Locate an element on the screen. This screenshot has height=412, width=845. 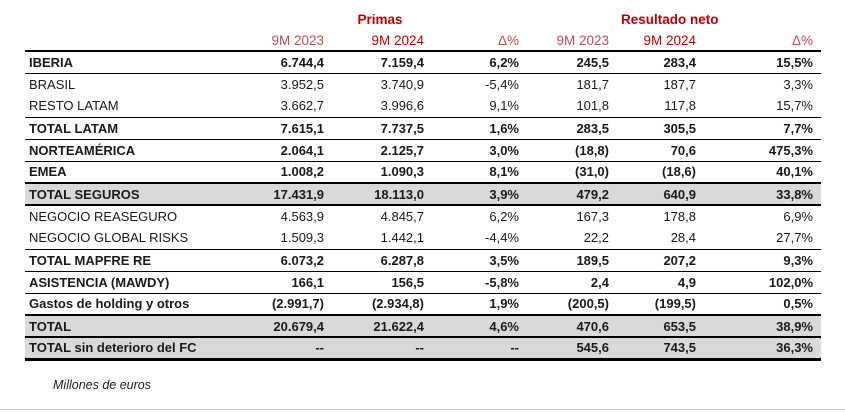
cell-value: 189,5 is located at coordinates (572, 260).